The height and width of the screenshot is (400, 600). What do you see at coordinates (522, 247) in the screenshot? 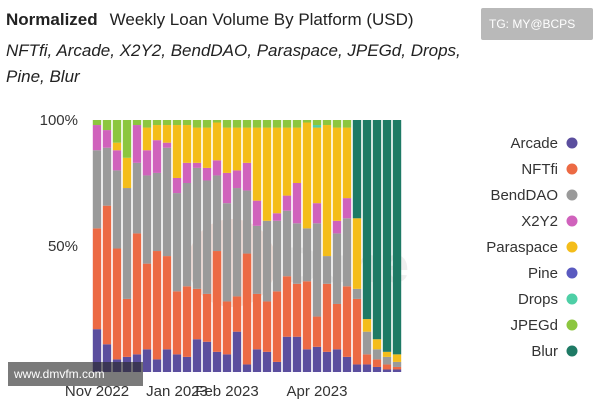
I see `legend-label-paraspace: Paraspace` at bounding box center [522, 247].